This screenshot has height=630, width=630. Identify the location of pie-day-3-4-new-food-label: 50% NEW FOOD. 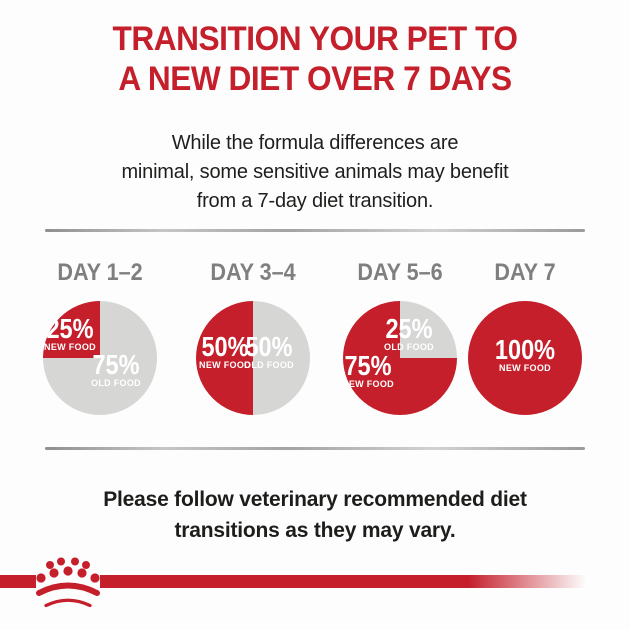
(224, 351).